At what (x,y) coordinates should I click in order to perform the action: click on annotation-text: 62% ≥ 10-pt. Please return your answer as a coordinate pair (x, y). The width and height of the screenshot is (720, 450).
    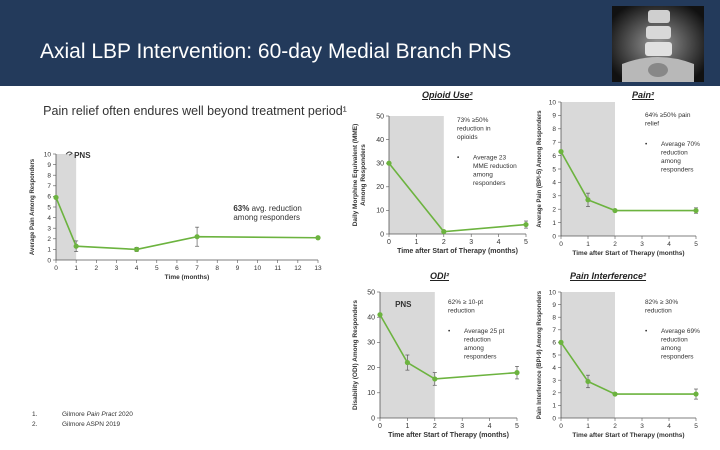
    Looking at the image, I should click on (465, 302).